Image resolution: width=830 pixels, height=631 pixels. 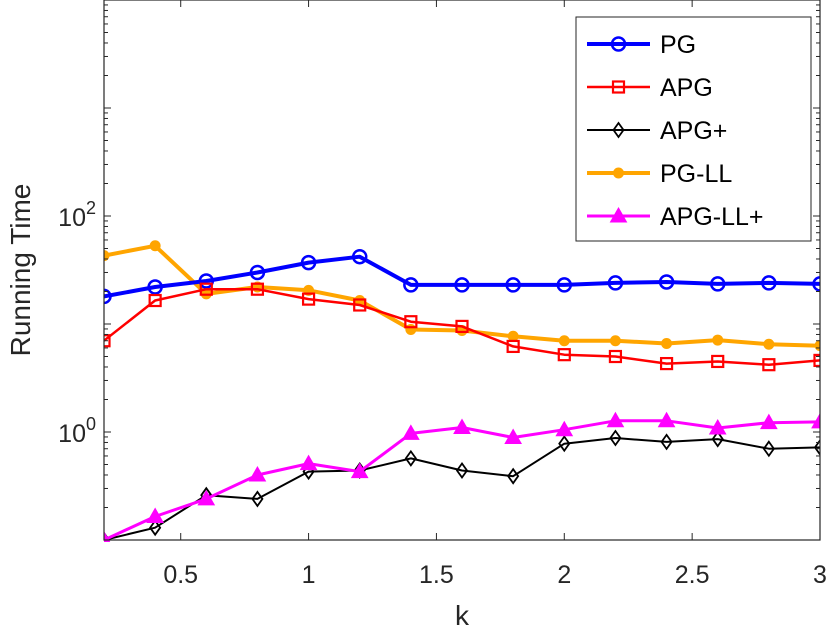 I want to click on legend: PG APG APG+ PG-LL APG-LL+, so click(x=693, y=129).